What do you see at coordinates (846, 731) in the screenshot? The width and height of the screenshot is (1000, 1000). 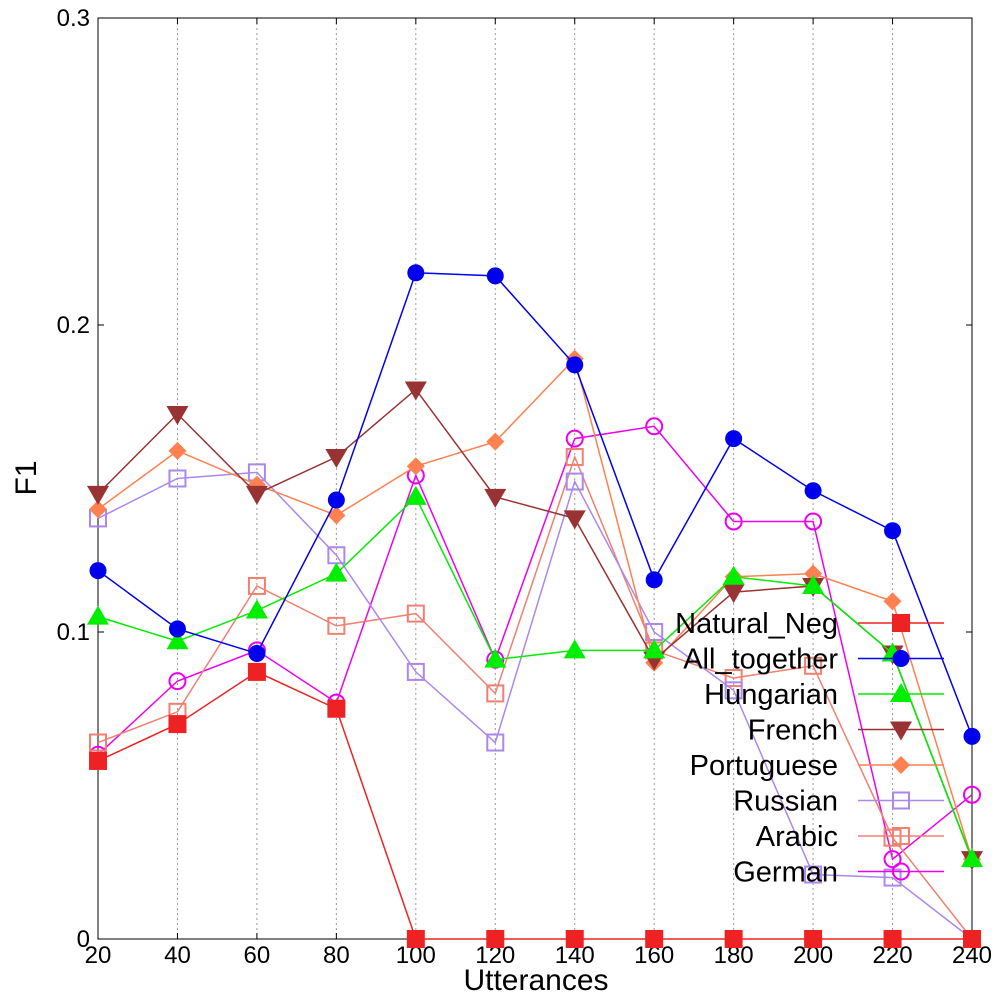 I see `legend-item-french: French` at bounding box center [846, 731].